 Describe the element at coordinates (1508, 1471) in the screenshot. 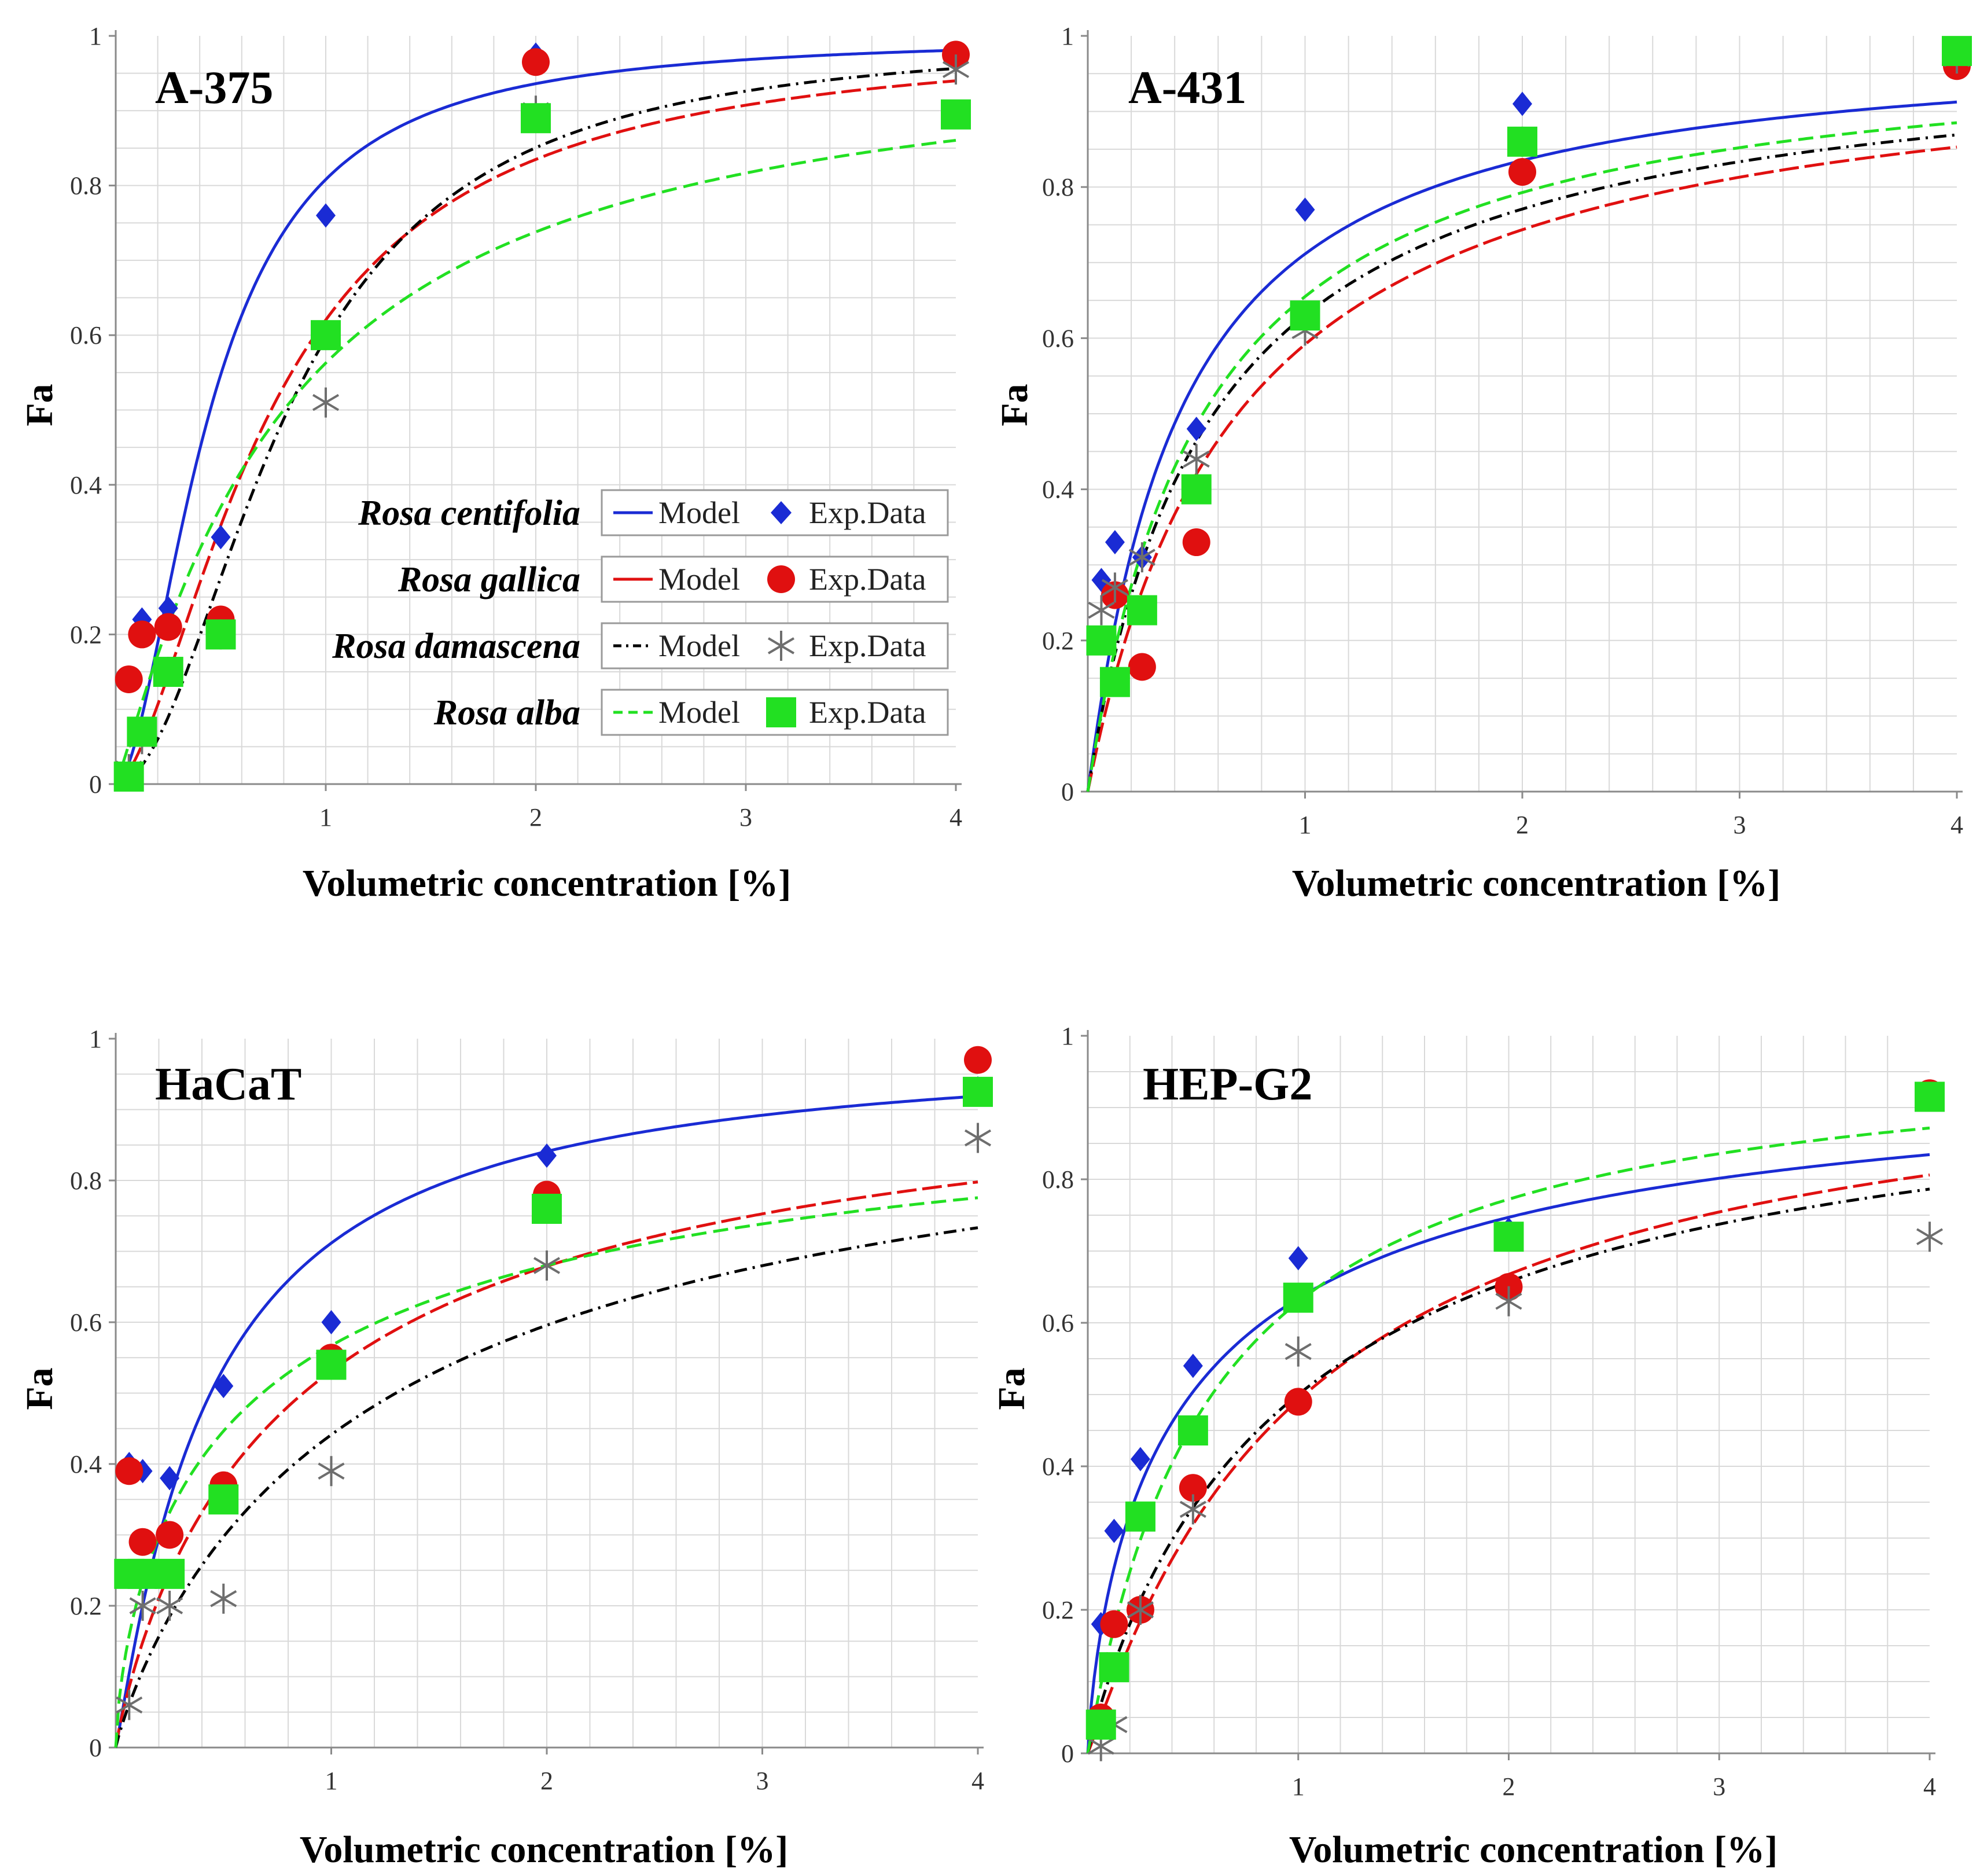

I see `model-curve-rosa-damascena` at that location.